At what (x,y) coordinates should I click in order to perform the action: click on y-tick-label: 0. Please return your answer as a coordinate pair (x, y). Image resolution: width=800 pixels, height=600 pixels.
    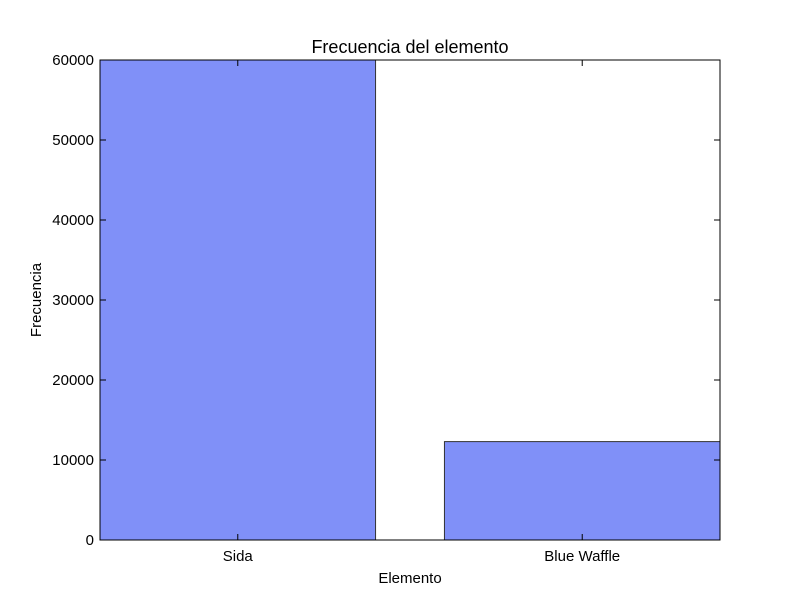
    Looking at the image, I should click on (90, 540).